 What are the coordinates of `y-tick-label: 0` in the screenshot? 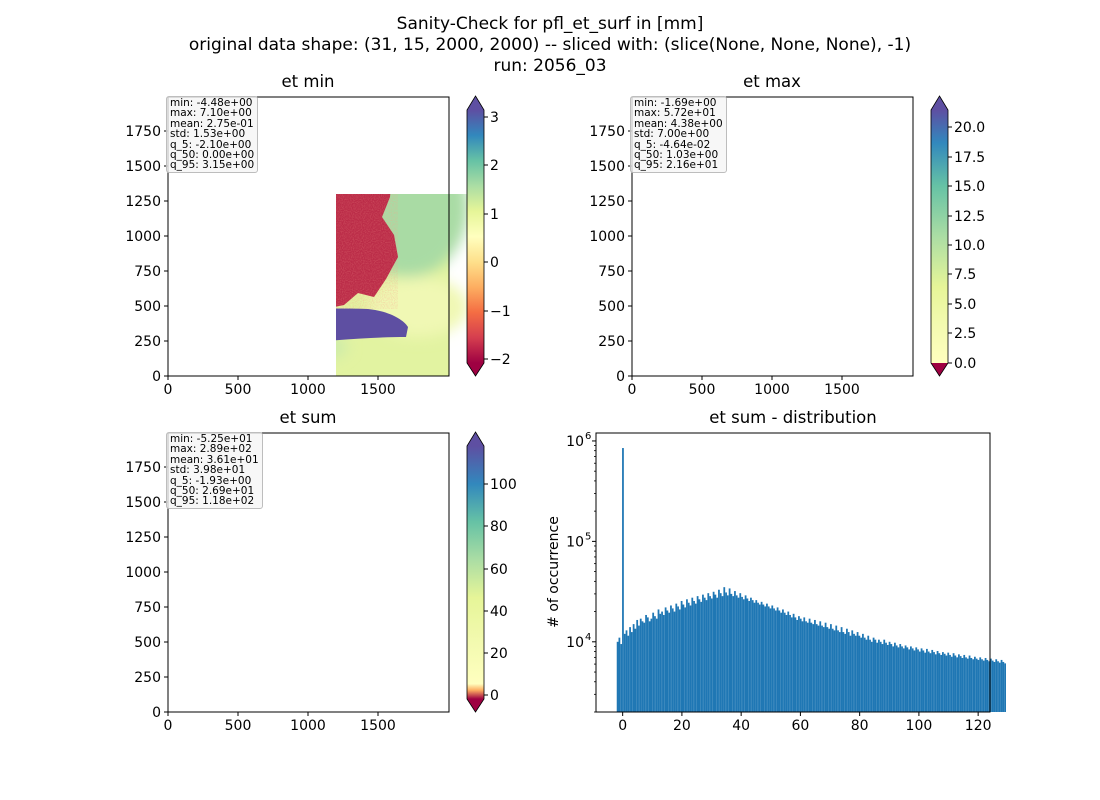 It's located at (156, 377).